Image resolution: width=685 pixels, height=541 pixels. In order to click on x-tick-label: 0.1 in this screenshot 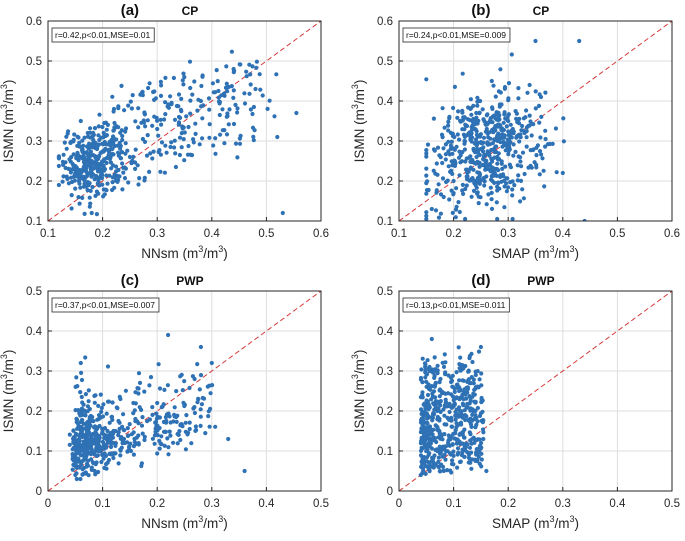, I will do `click(103, 504)`.